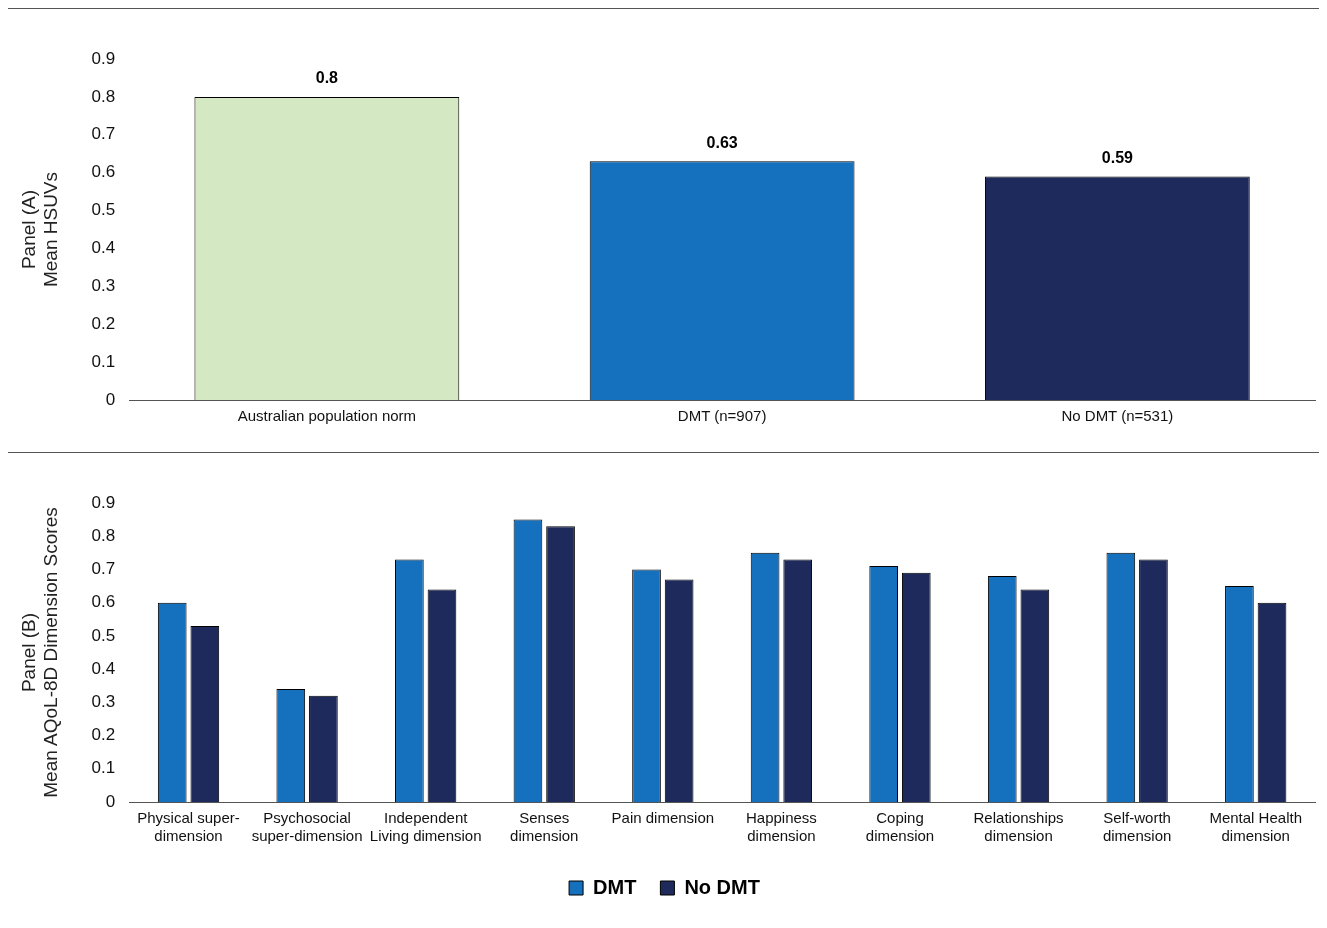 The image size is (1327, 928). Describe the element at coordinates (900, 827) in the screenshot. I see `x-tick-label: Coping dimension` at that location.